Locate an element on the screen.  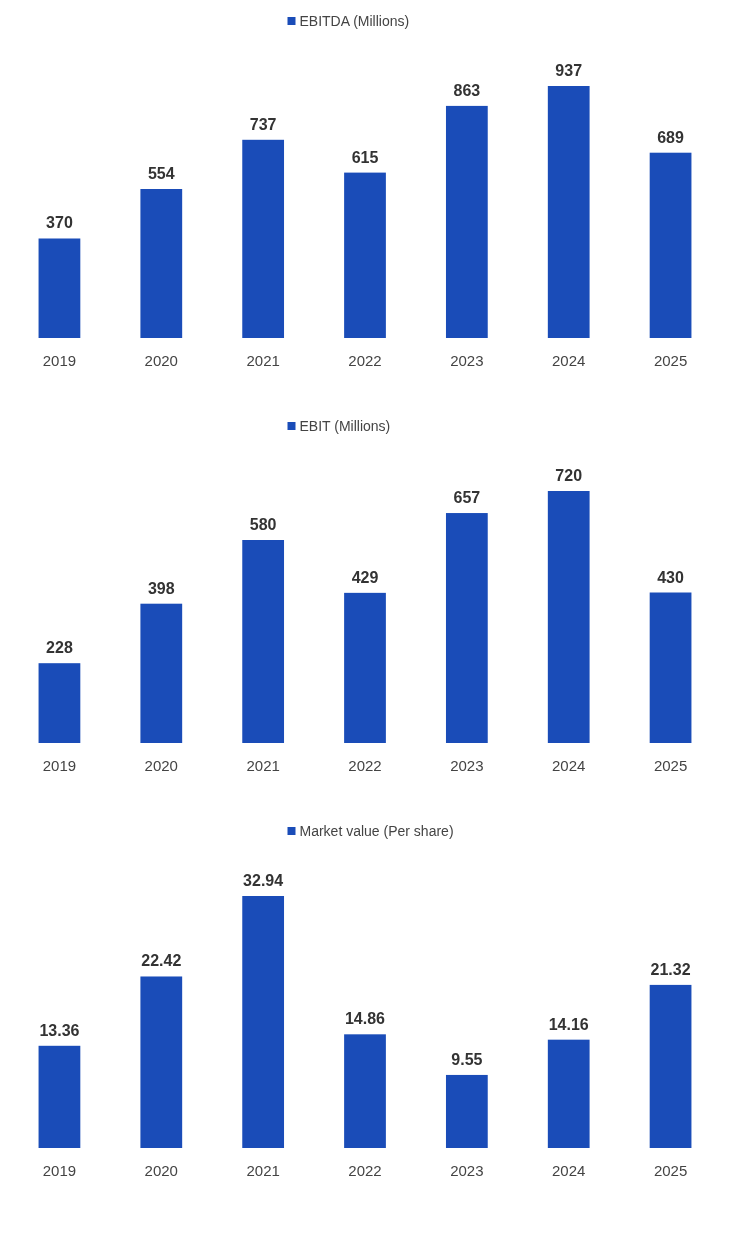
data-label: 9.55 is located at coordinates (467, 1059).